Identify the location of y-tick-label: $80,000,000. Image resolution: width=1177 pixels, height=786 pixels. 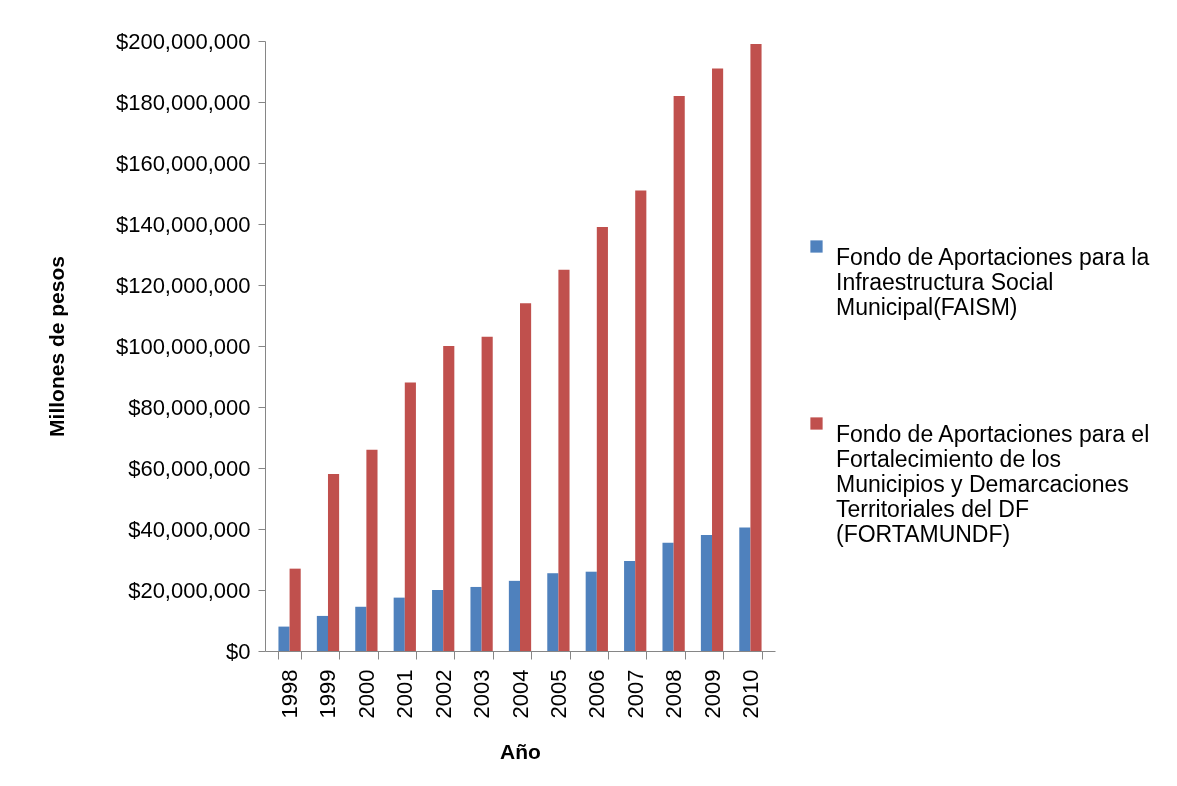
(189, 407).